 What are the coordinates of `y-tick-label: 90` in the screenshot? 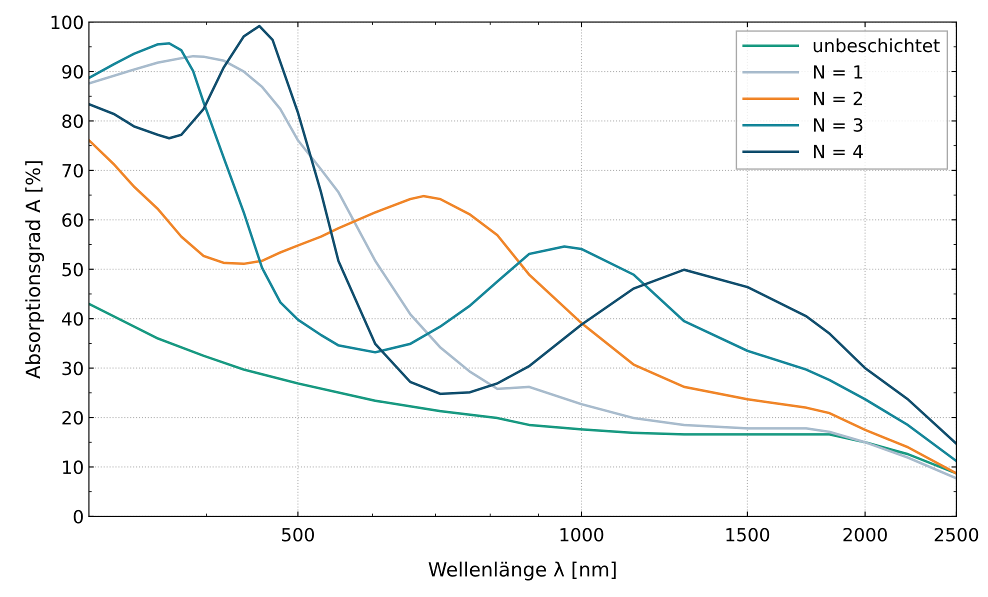 It's located at (72, 71).